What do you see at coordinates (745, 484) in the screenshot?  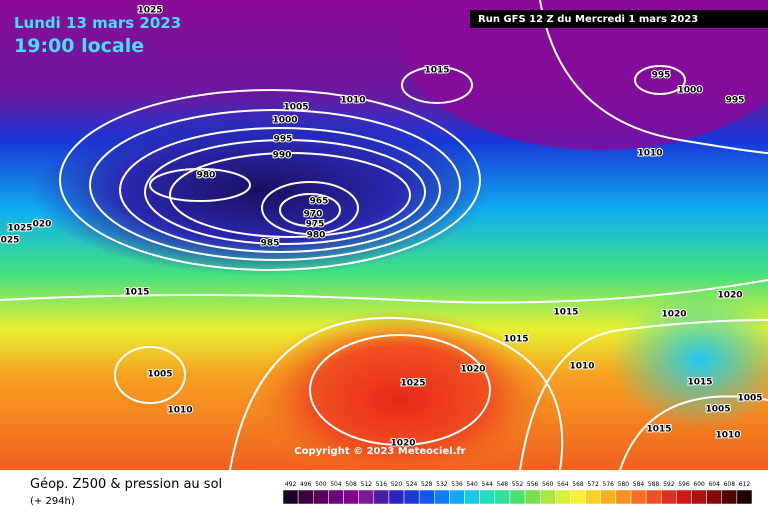 I see `scale-label: 612` at bounding box center [745, 484].